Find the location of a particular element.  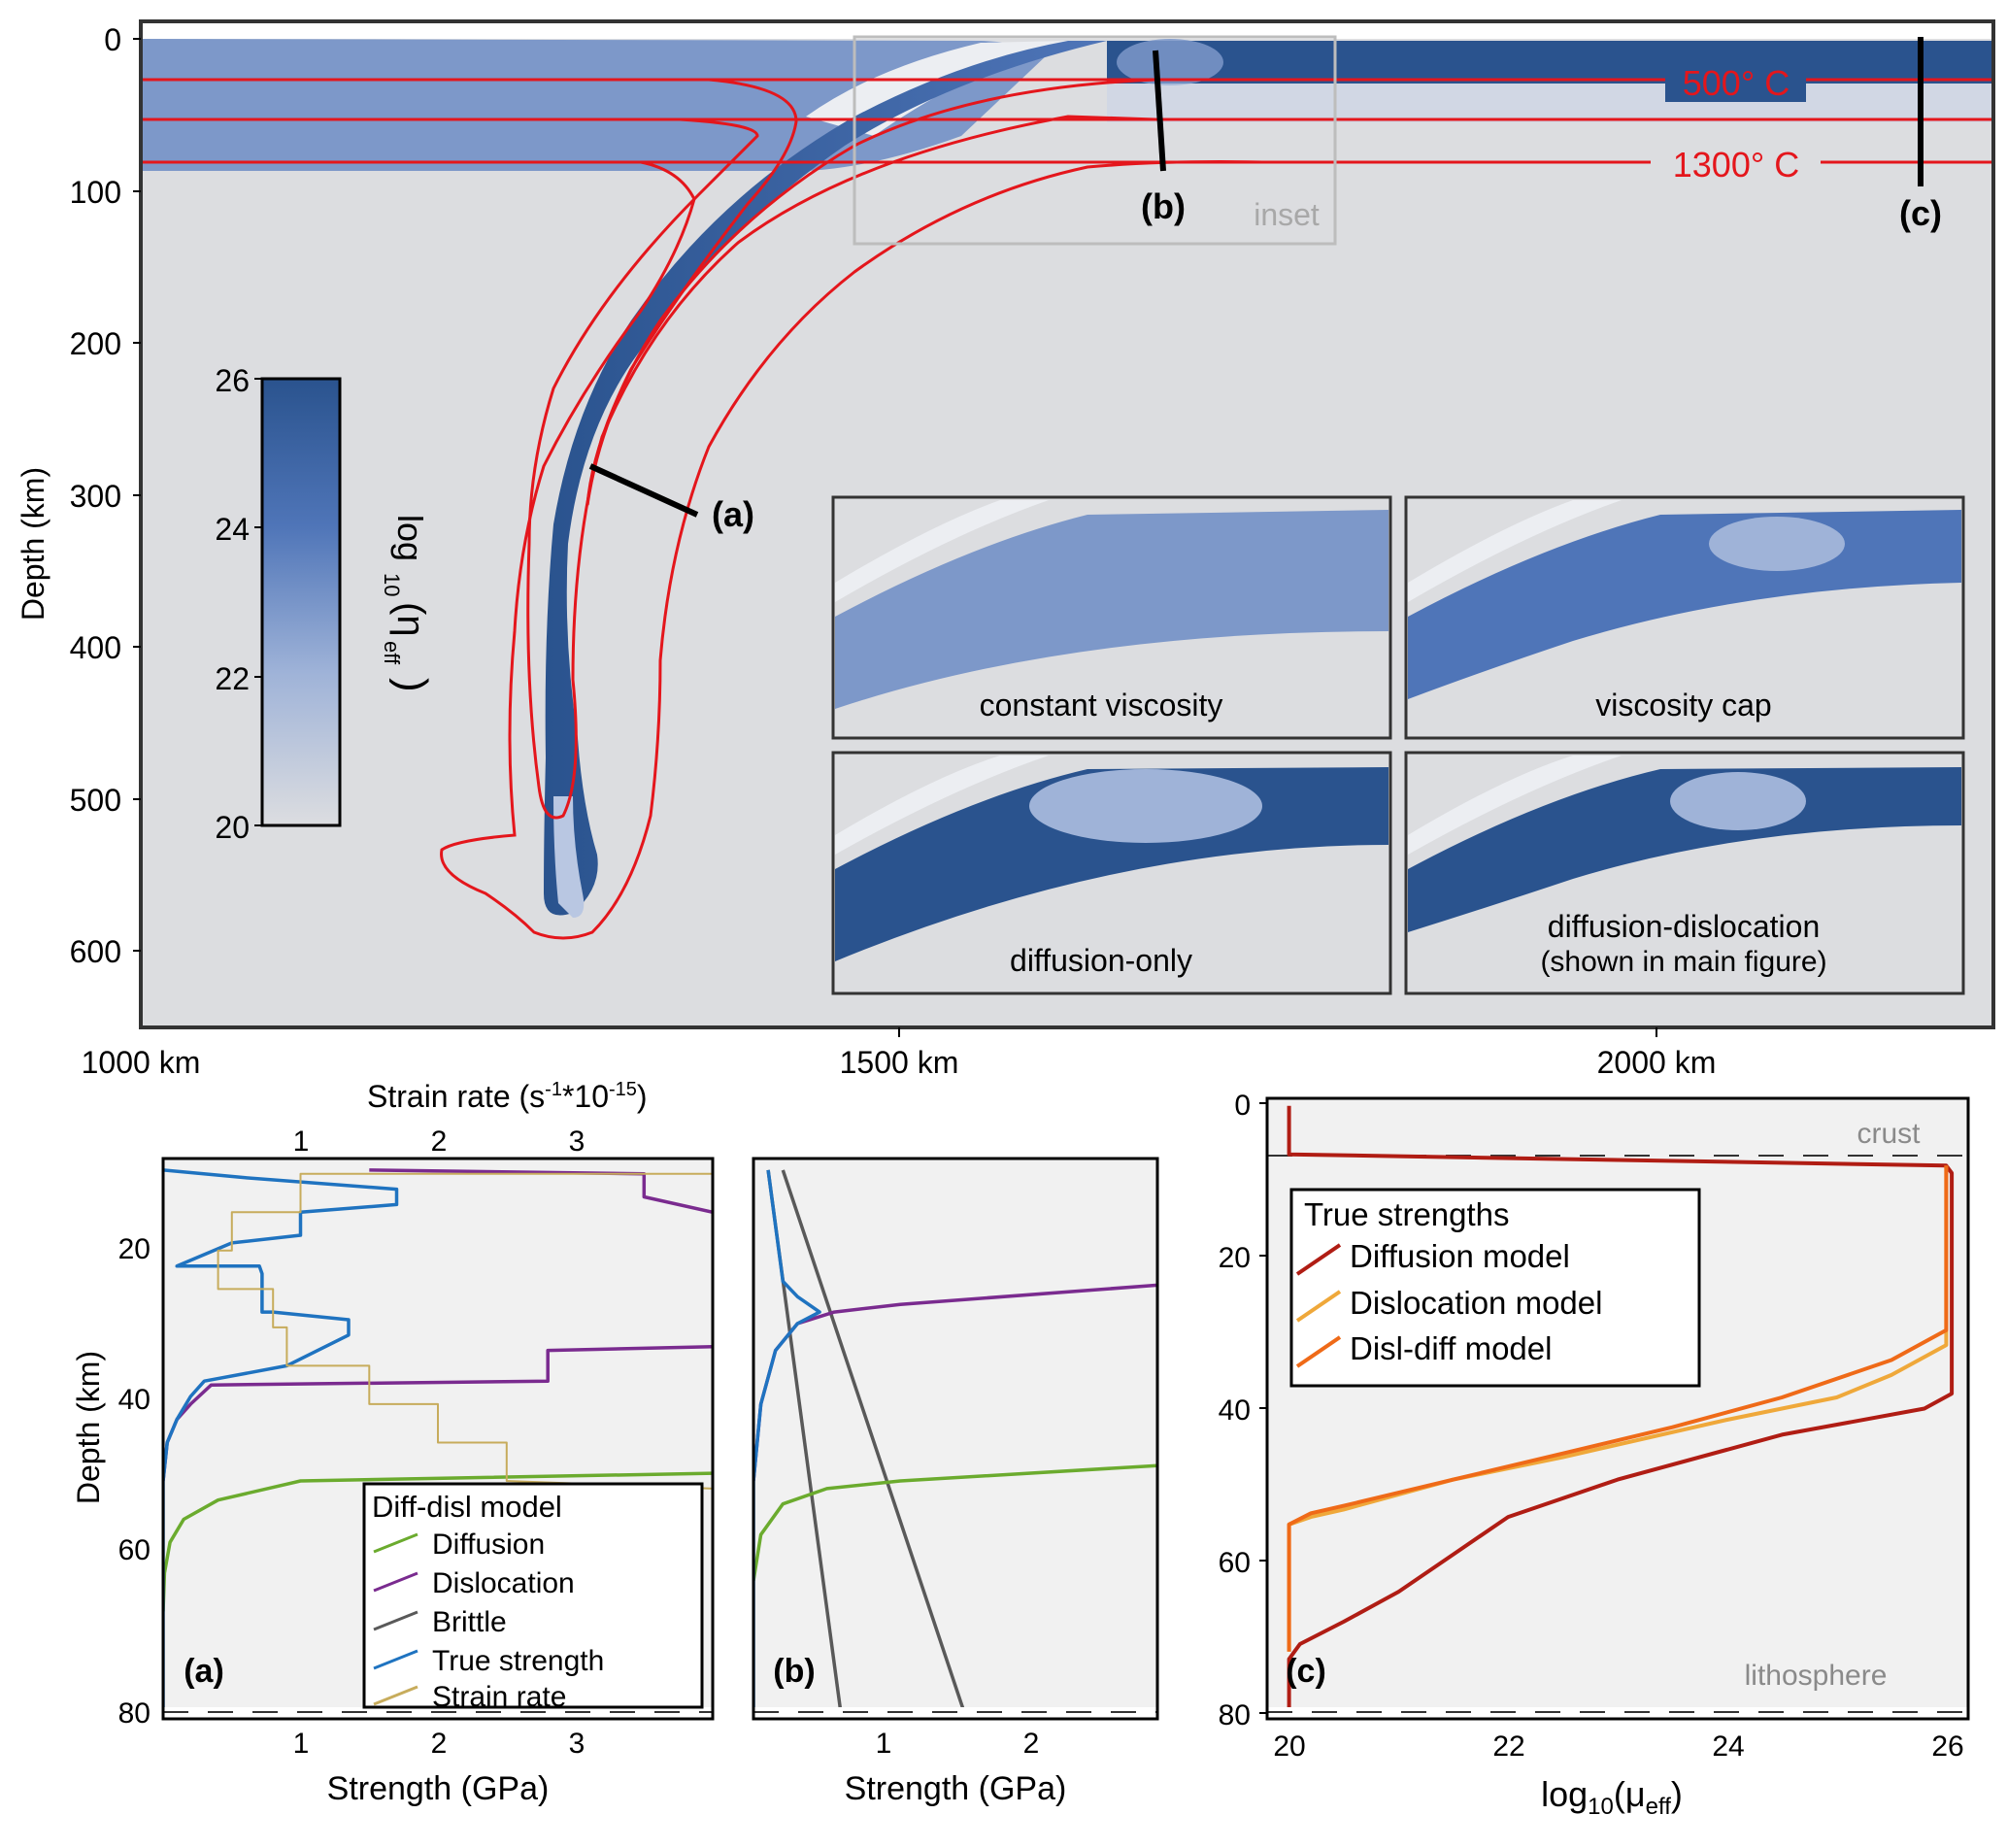

subducting-slab is located at coordinates (825, 478).